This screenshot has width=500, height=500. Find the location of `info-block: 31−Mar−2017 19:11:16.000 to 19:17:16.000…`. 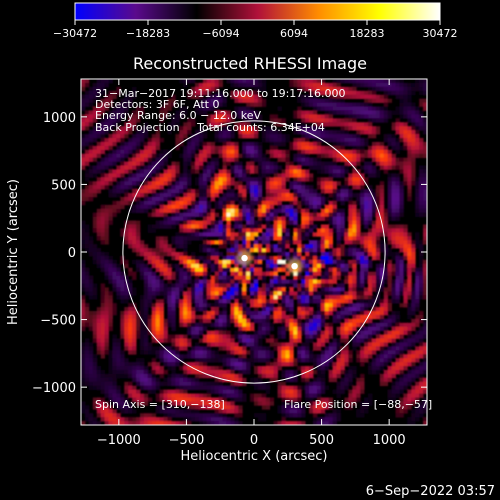

info-block: 31−Mar−2017 19:11:16.000 to 19:17:16.000… is located at coordinates (220, 110).